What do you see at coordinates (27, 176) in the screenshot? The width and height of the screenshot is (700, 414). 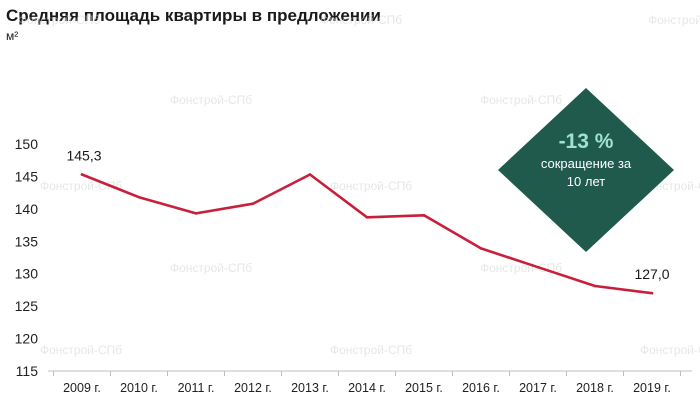 I see `y-tick-label: 145` at bounding box center [27, 176].